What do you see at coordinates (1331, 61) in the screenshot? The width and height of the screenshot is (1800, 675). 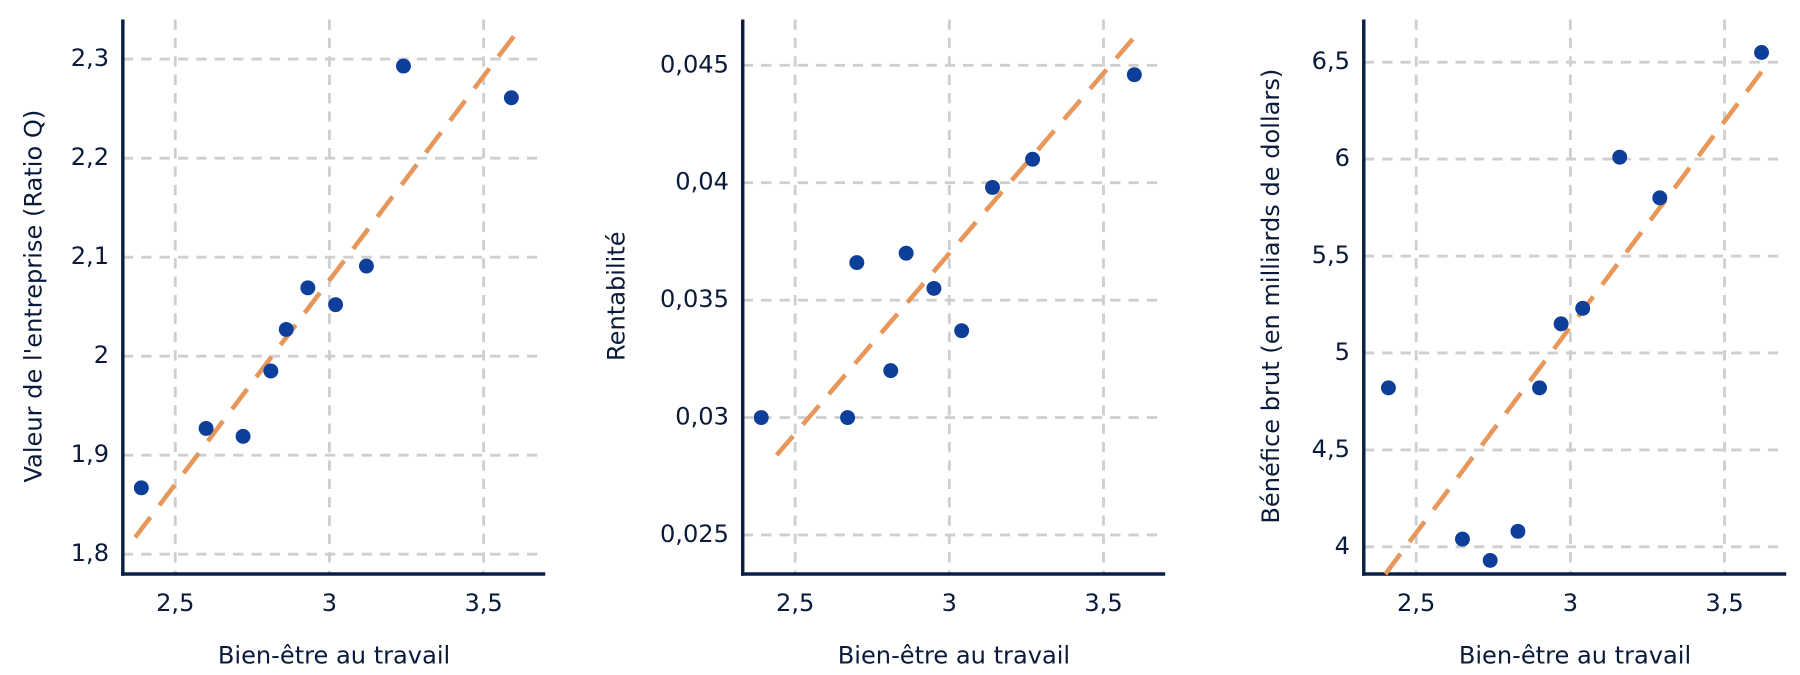 I see `y-tick-label: 6,5` at bounding box center [1331, 61].